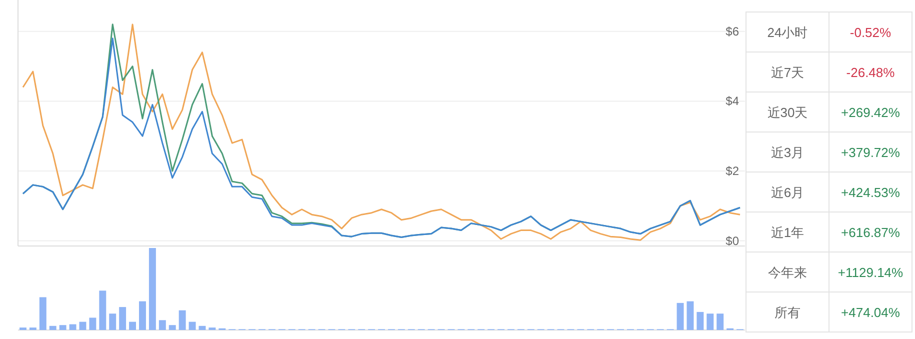 This screenshot has width=915, height=339. I want to click on text: +424.53%, so click(870, 192).